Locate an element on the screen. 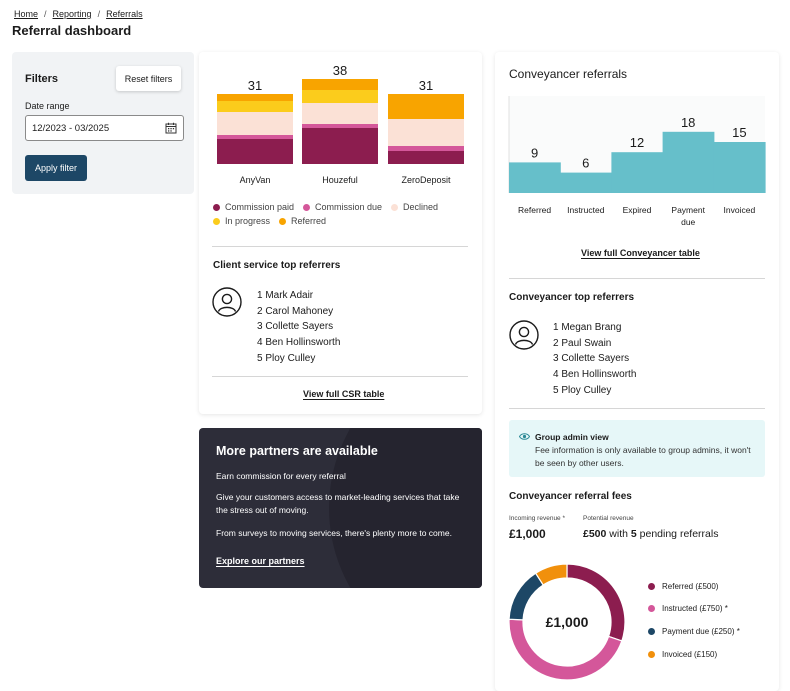  breadcrumb-referrals: Referrals is located at coordinates (124, 14).